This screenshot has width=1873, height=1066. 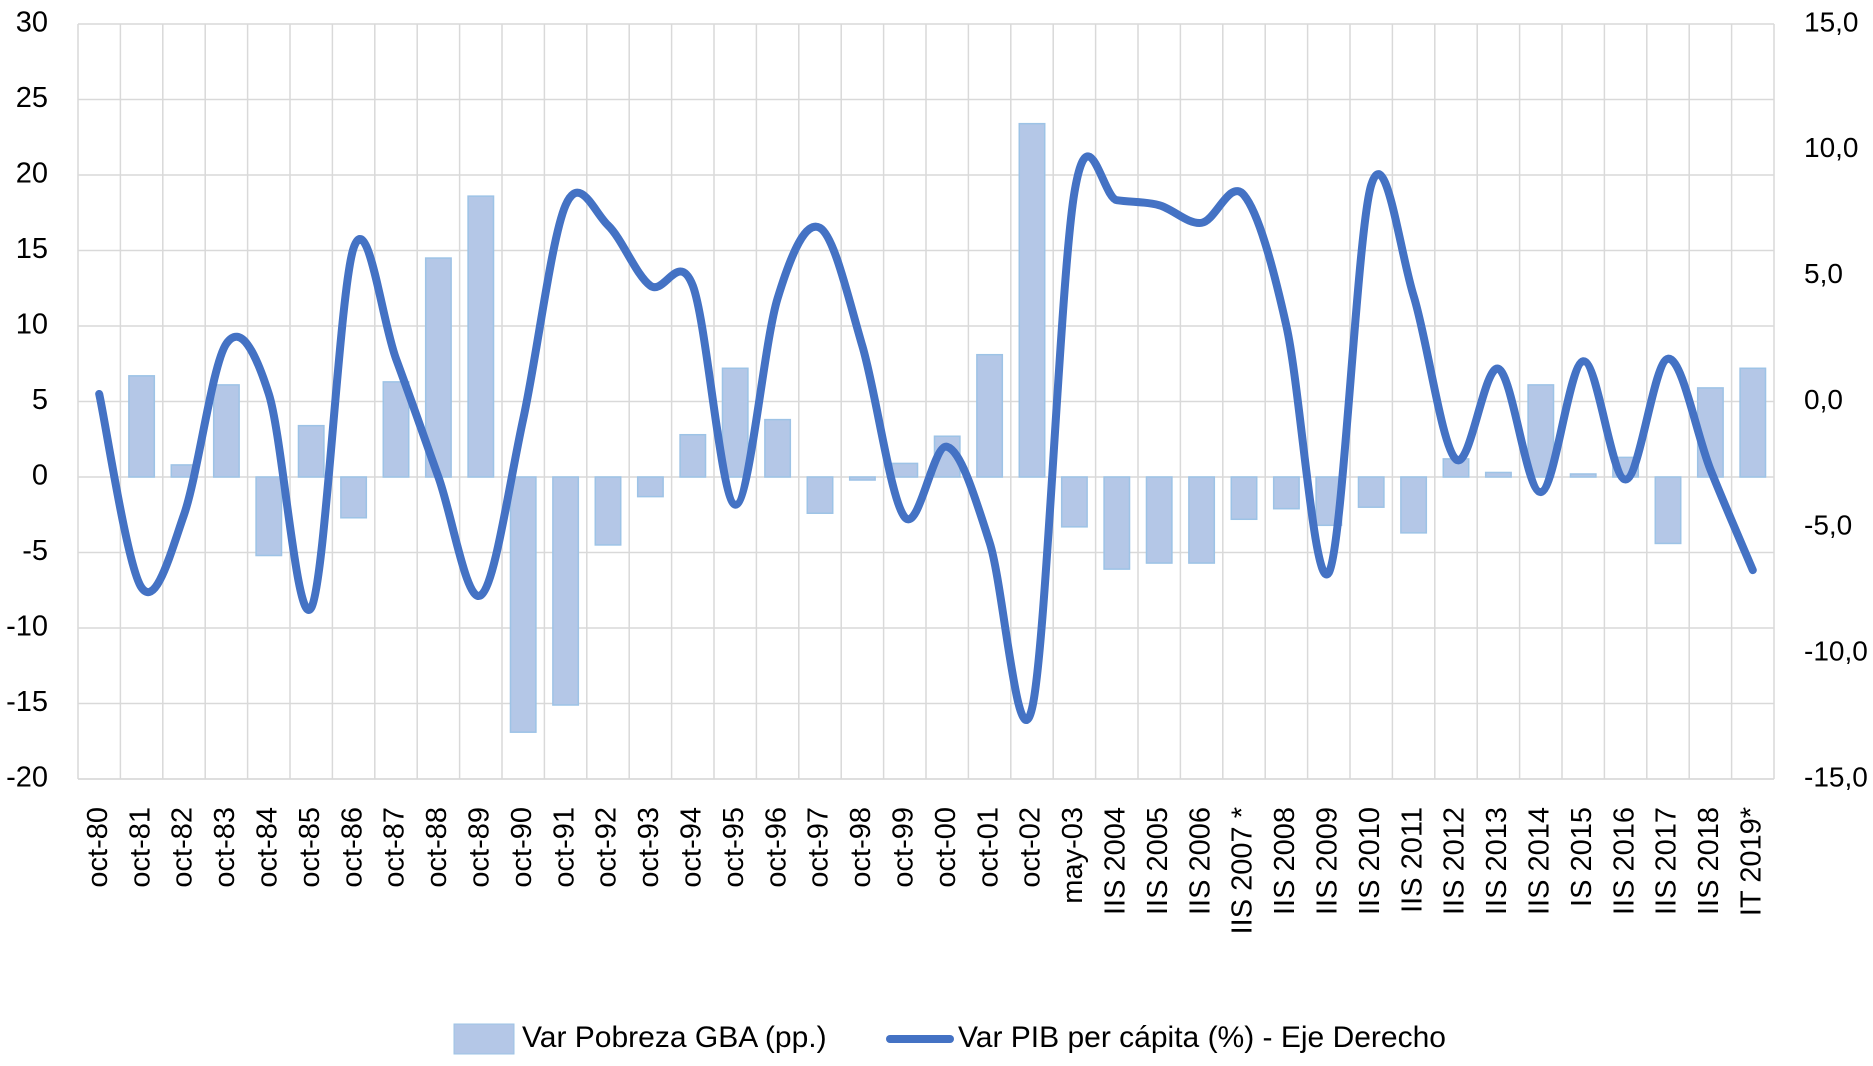 What do you see at coordinates (40, 476) in the screenshot?
I see `y-tick-label: 0` at bounding box center [40, 476].